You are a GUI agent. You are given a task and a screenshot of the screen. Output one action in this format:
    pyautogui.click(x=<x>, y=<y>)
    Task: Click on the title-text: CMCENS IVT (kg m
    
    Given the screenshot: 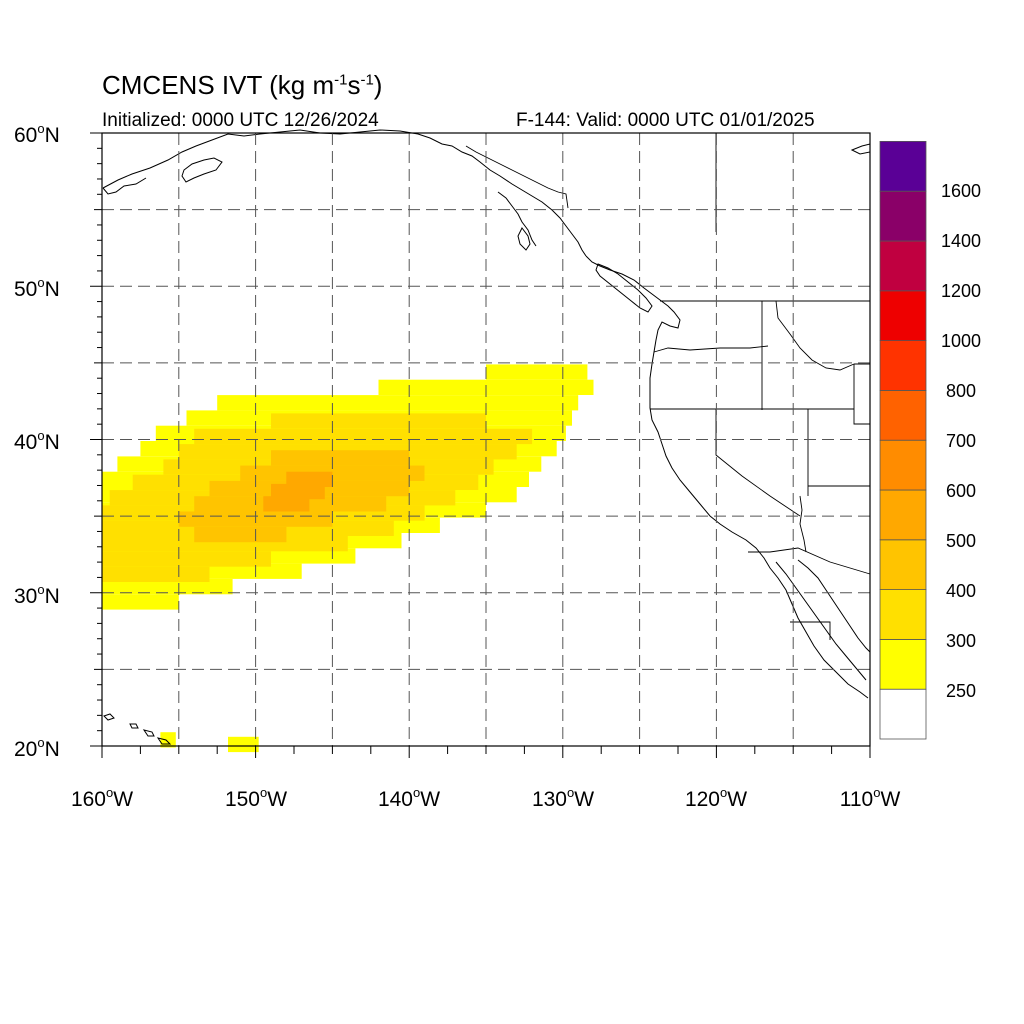 What is the action you would take?
    pyautogui.click(x=218, y=85)
    